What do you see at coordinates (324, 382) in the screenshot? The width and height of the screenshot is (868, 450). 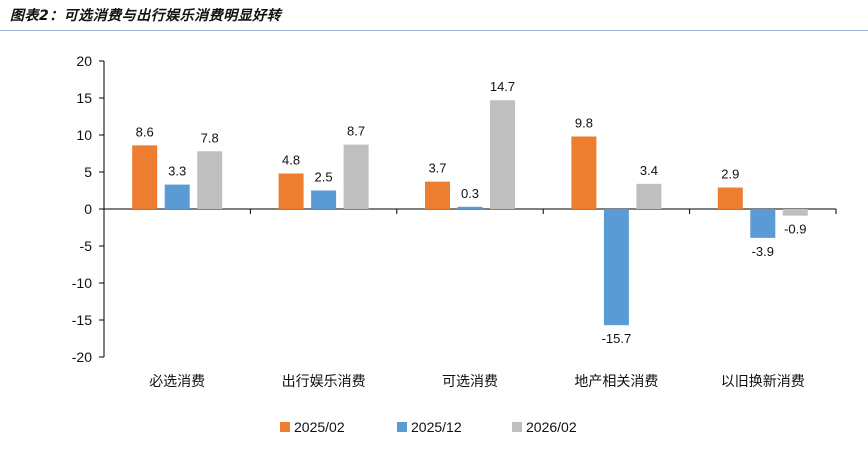 I see `category-label: 出行娱乐消费` at bounding box center [324, 382].